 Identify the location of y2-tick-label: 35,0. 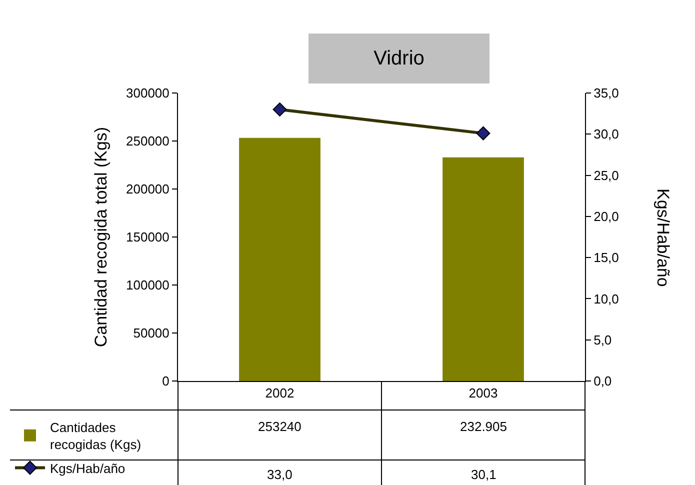
(606, 93).